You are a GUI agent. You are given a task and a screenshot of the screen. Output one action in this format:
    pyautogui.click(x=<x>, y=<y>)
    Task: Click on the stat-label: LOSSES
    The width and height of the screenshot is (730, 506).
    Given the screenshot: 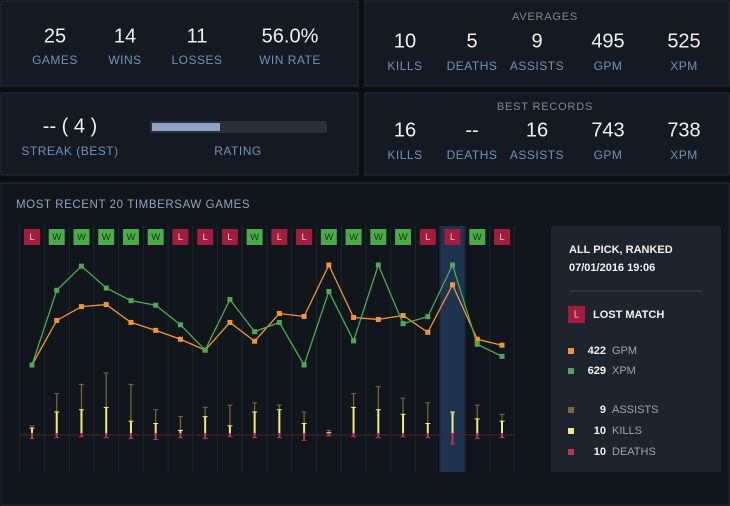 What is the action you would take?
    pyautogui.click(x=196, y=60)
    